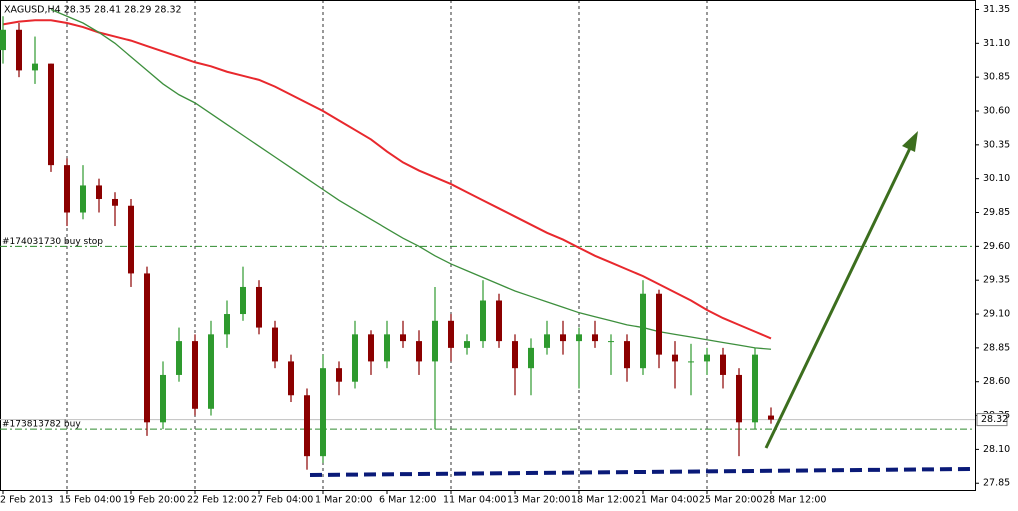  Describe the element at coordinates (996, 347) in the screenshot. I see `y-tick-label: 28.85` at that location.